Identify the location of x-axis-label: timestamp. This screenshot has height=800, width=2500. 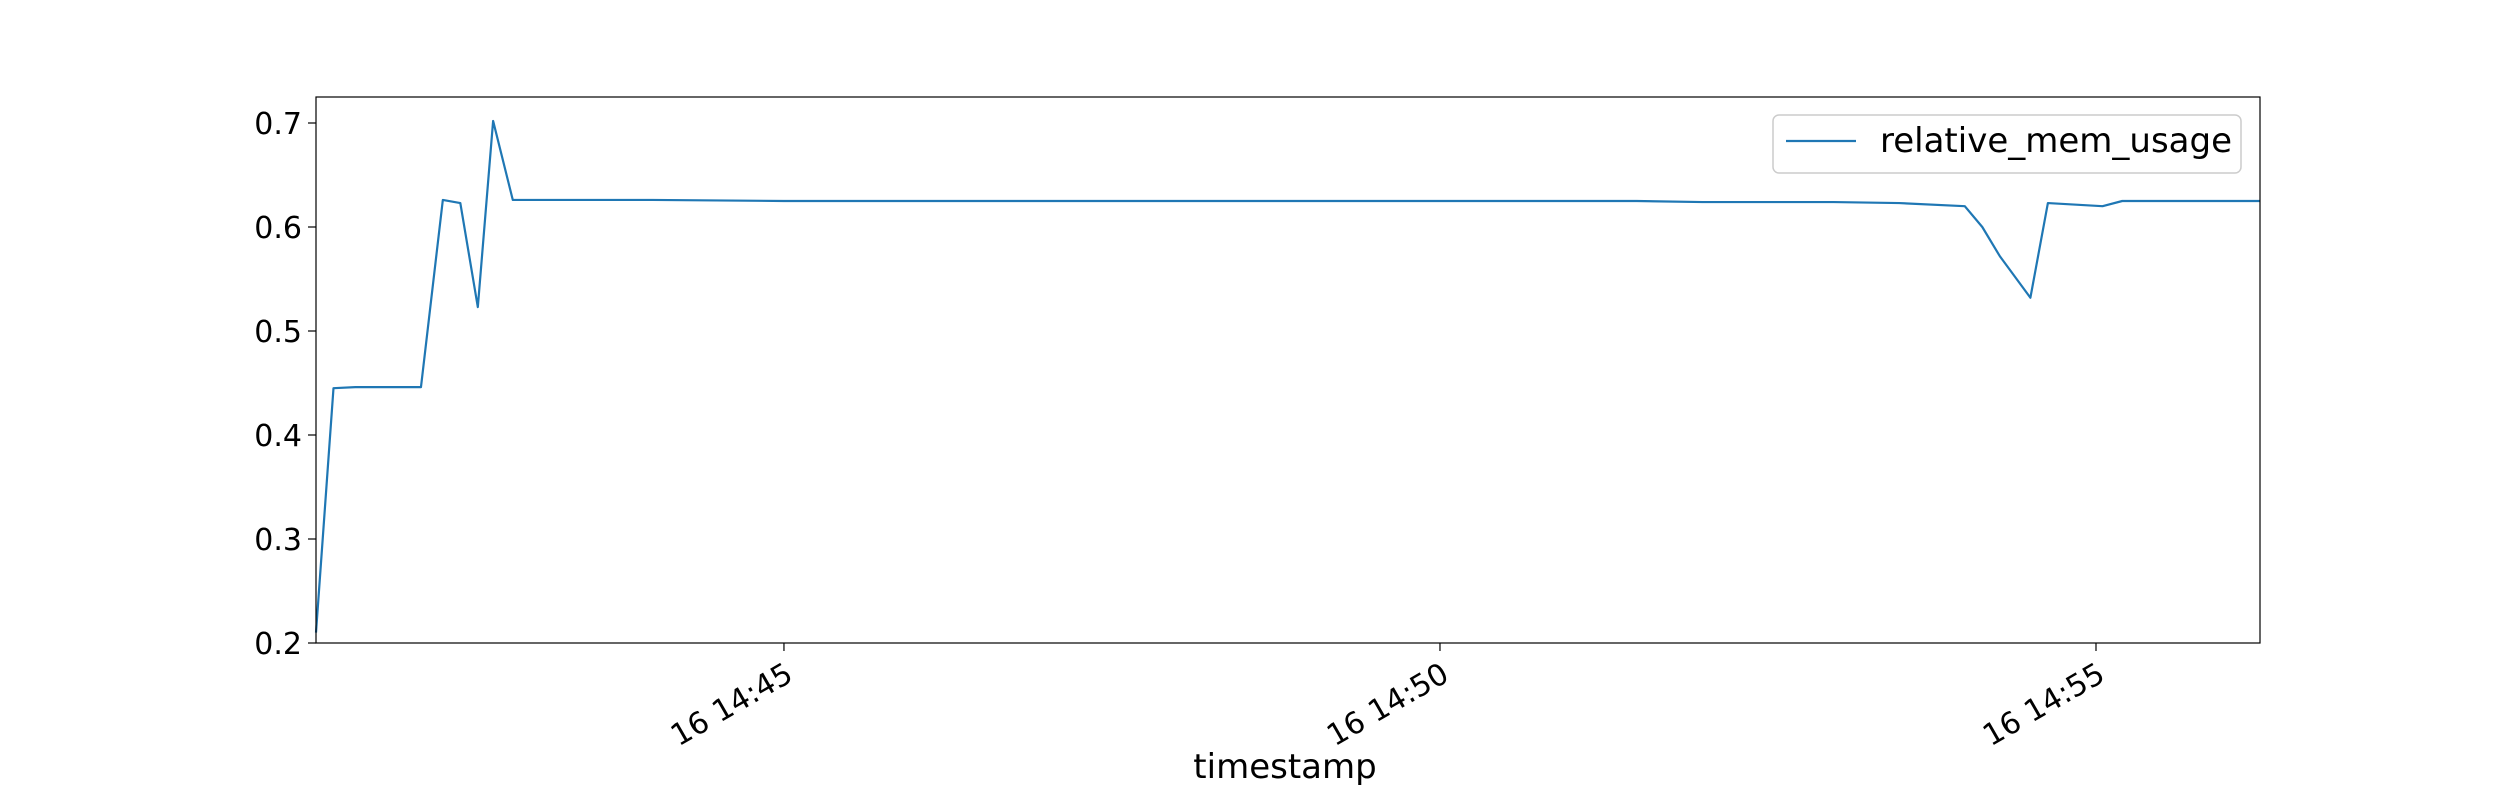
(1284, 767).